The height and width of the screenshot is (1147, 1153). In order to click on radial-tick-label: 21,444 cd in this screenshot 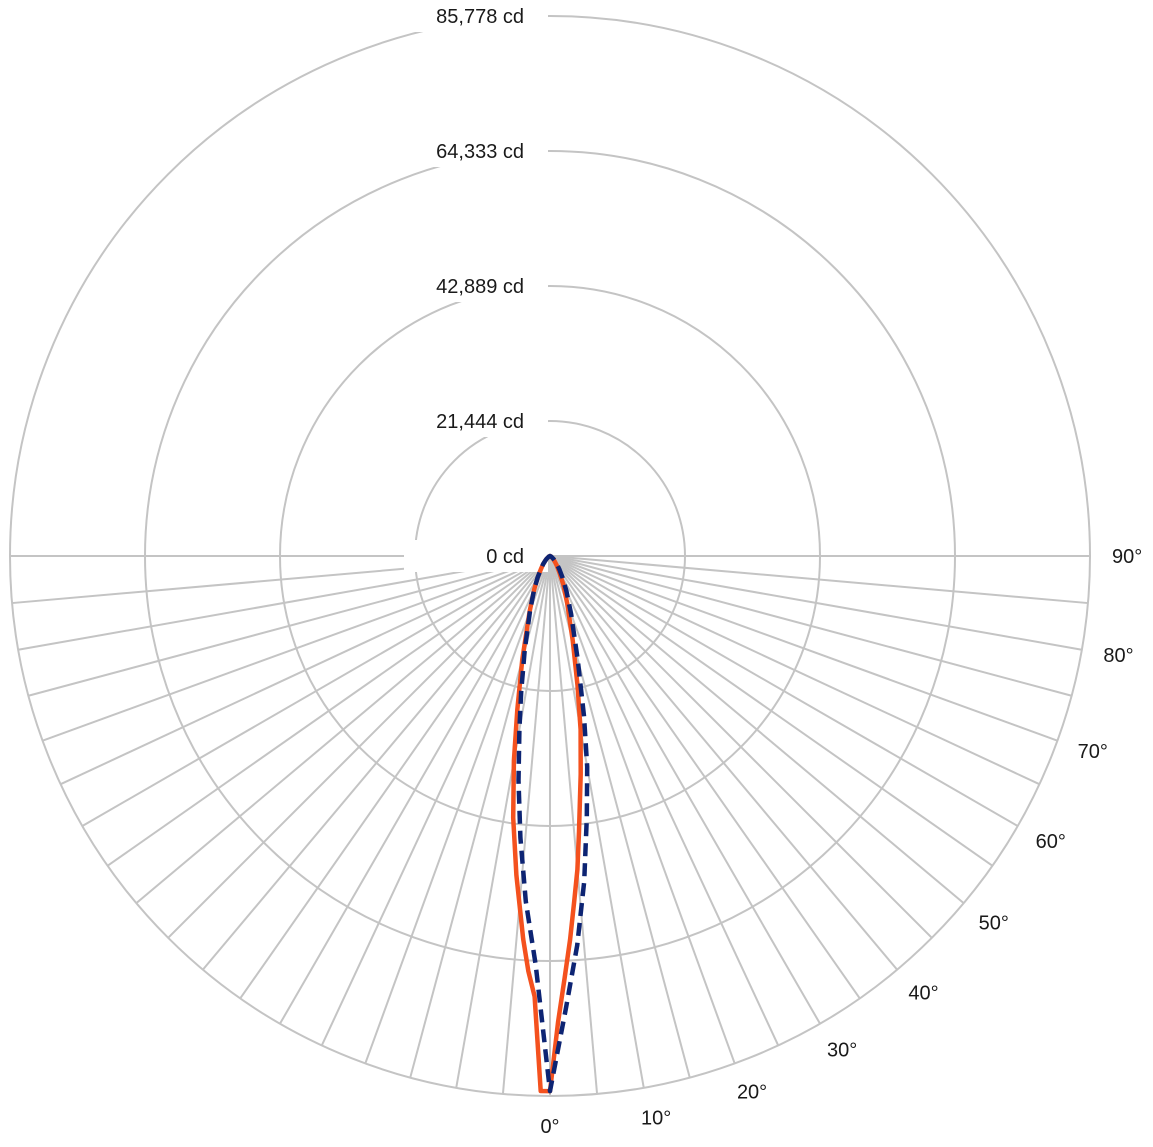, I will do `click(480, 422)`.